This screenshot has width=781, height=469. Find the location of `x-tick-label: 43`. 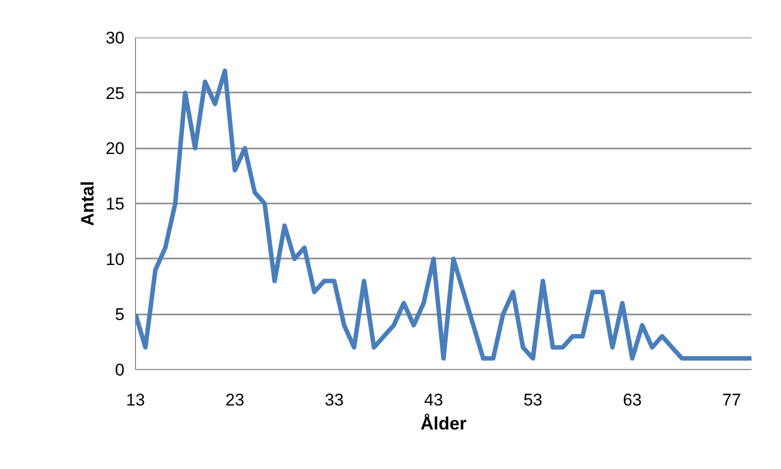

x-tick-label: 43 is located at coordinates (434, 400).